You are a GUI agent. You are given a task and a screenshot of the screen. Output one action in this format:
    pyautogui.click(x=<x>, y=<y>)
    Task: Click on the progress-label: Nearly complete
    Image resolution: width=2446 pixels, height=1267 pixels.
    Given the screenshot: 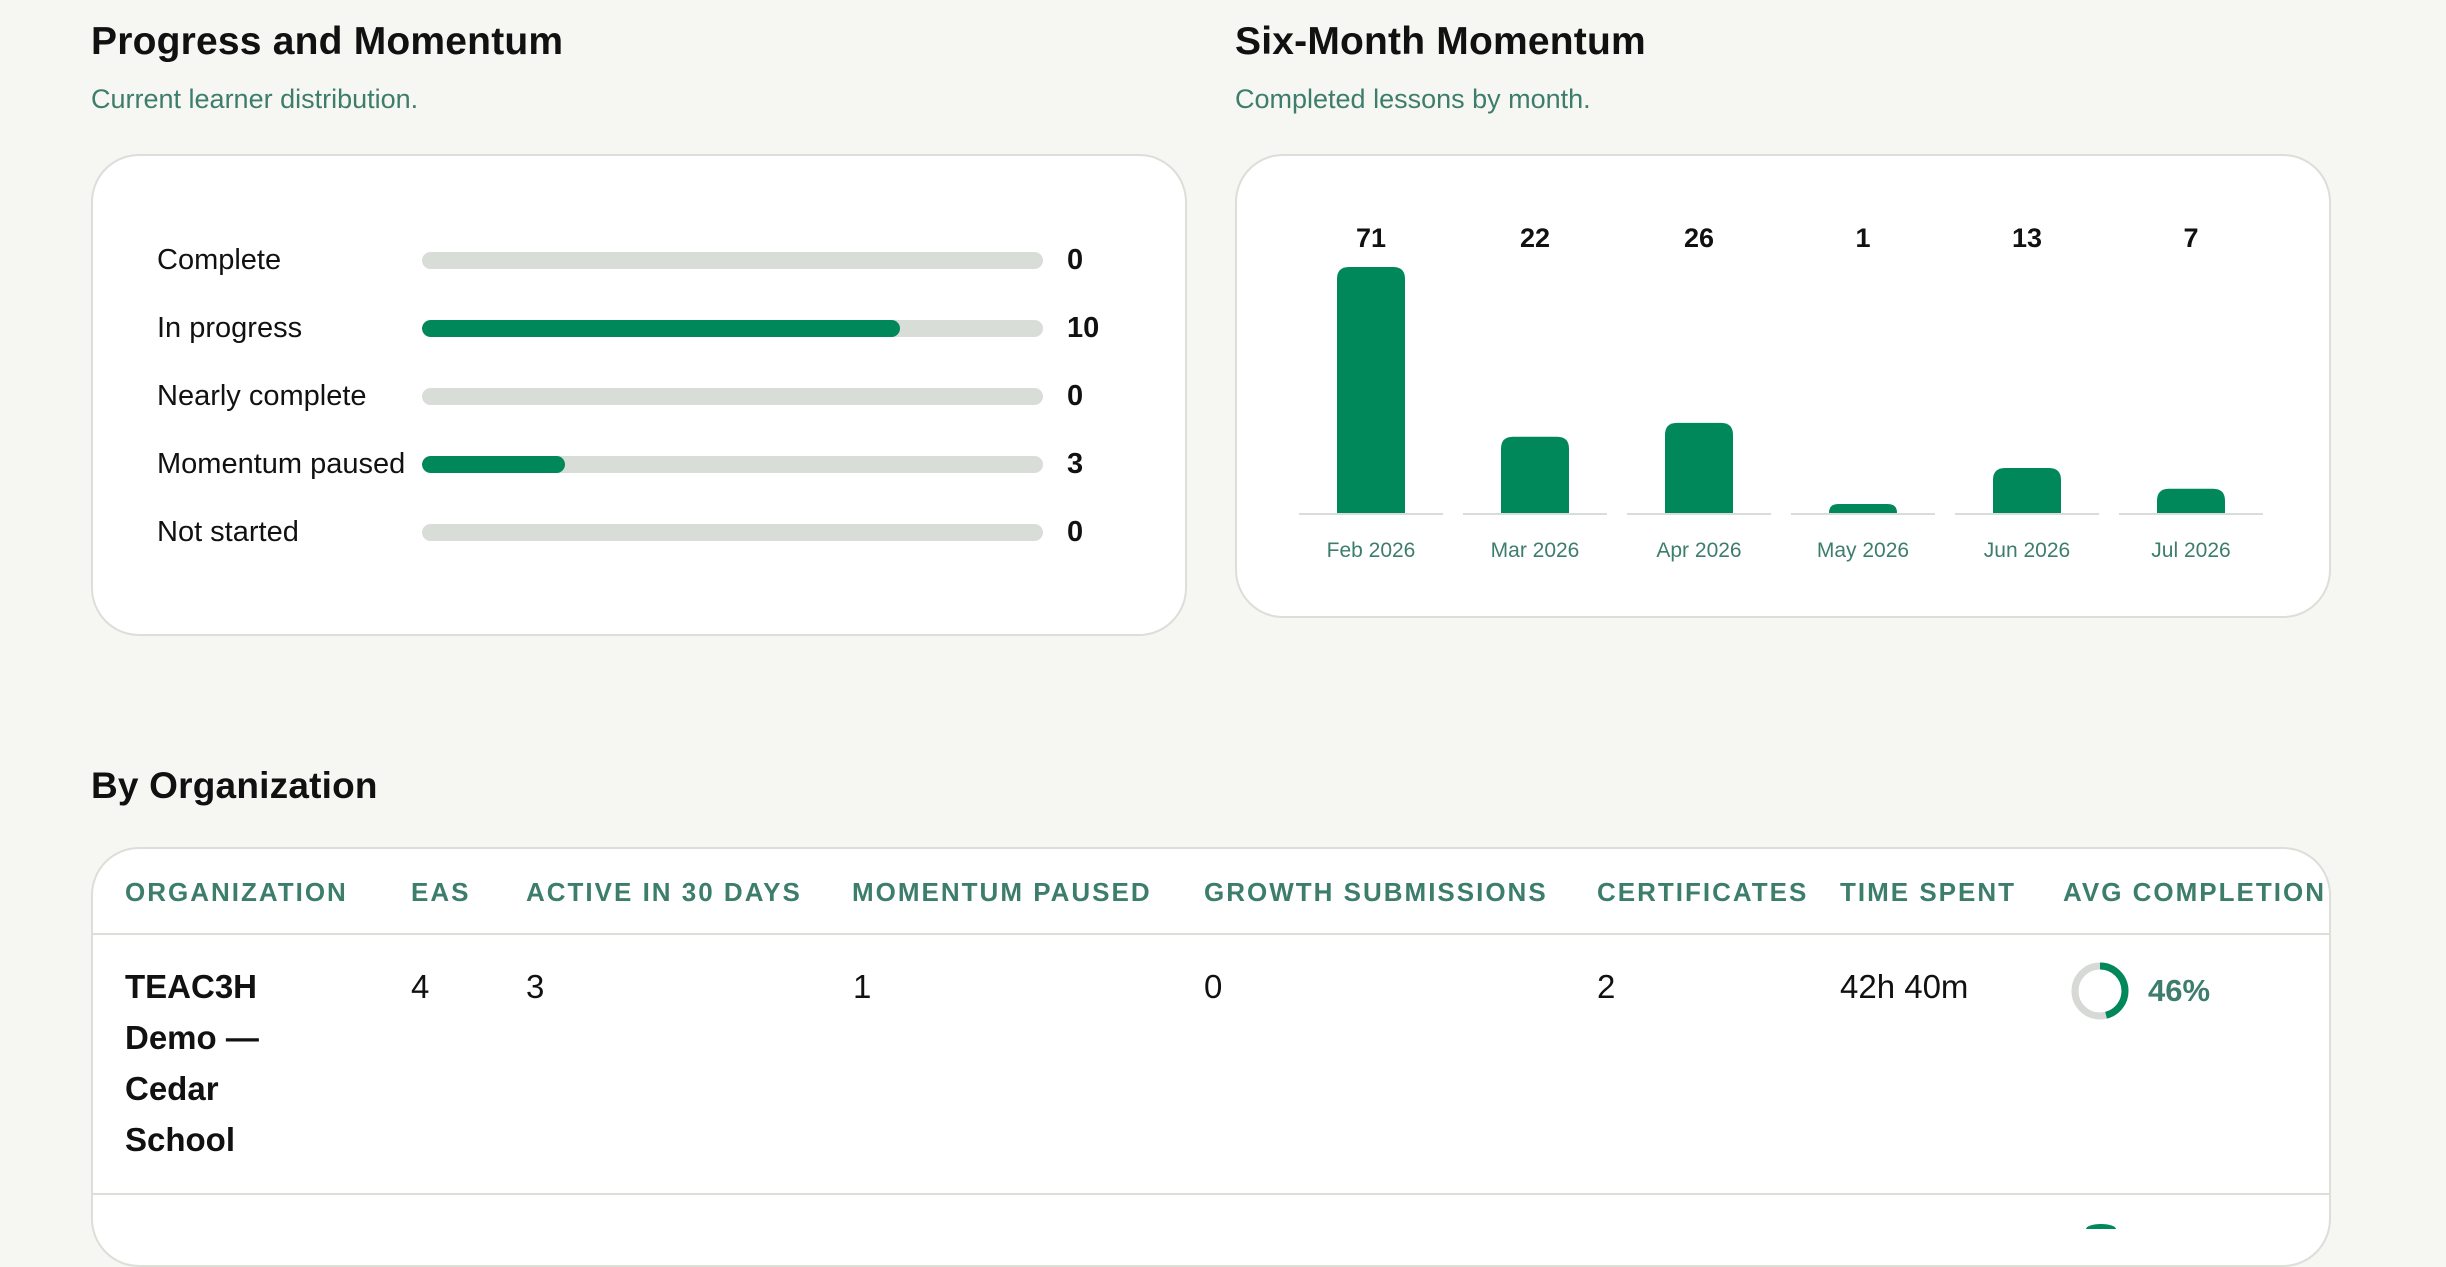 What is the action you would take?
    pyautogui.click(x=262, y=396)
    